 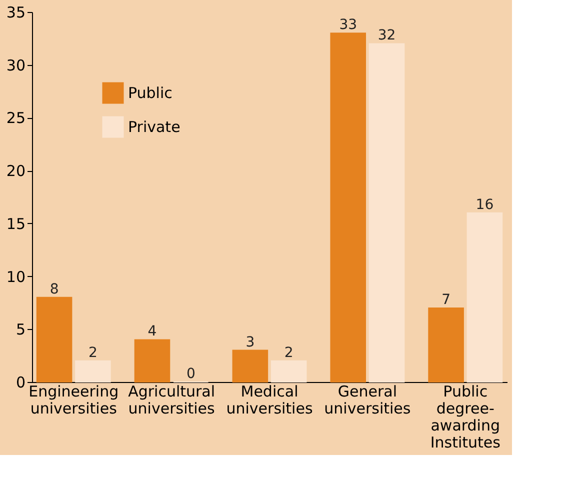 I want to click on y-tick-label: 5, so click(x=21, y=329).